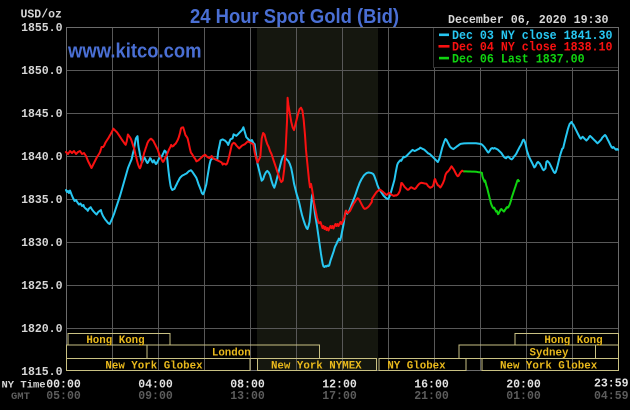 The width and height of the screenshot is (630, 410). What do you see at coordinates (339, 385) in the screenshot?
I see `svg-text: 12:00` at bounding box center [339, 385].